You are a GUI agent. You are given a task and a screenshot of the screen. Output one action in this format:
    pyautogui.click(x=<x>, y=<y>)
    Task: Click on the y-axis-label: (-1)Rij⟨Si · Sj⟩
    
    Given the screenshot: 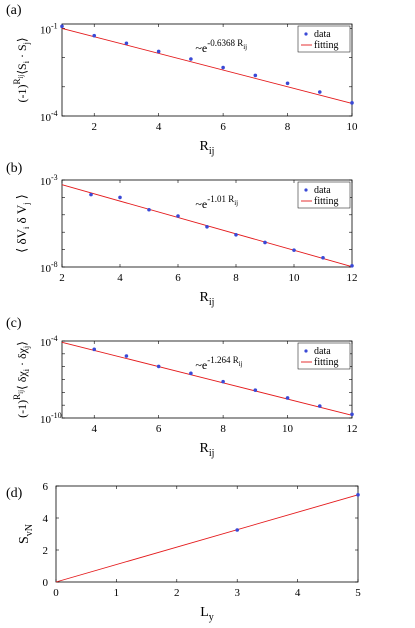 What is the action you would take?
    pyautogui.click(x=21, y=69)
    